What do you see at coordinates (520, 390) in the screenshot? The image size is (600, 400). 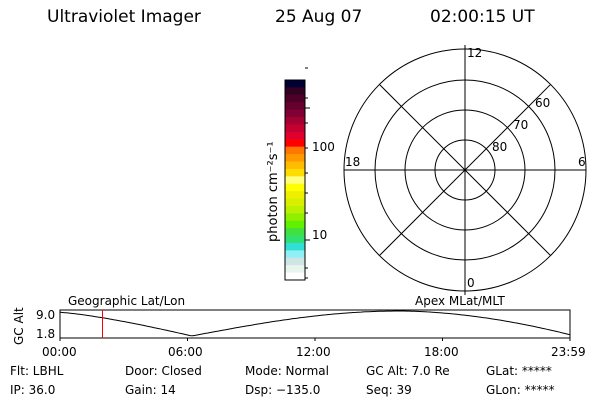 I see `glon-info: GLon: *****` at bounding box center [520, 390].